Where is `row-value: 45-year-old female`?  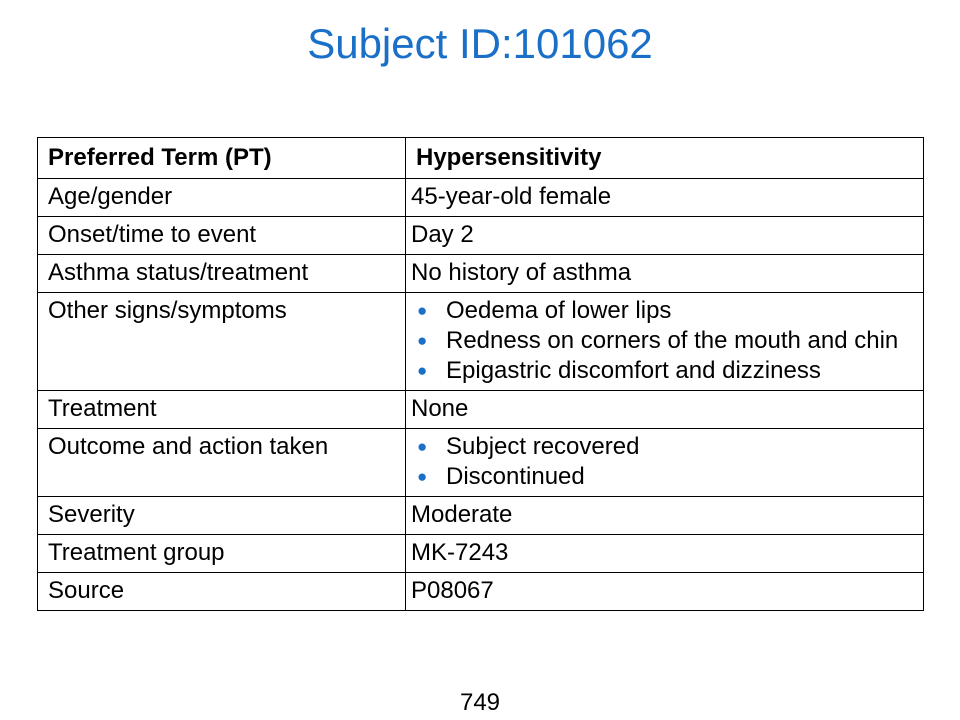 row-value: 45-year-old female is located at coordinates (664, 197).